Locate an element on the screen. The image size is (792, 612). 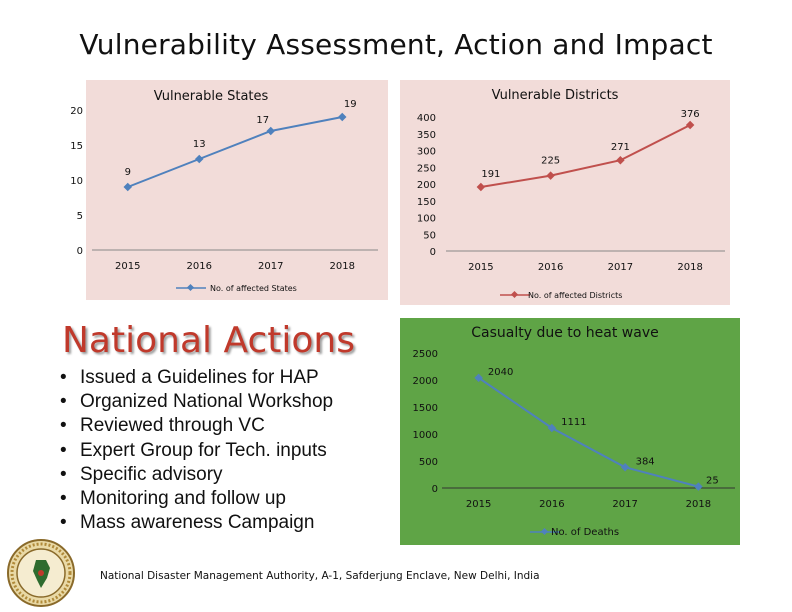
data-label: 271 is located at coordinates (620, 147).